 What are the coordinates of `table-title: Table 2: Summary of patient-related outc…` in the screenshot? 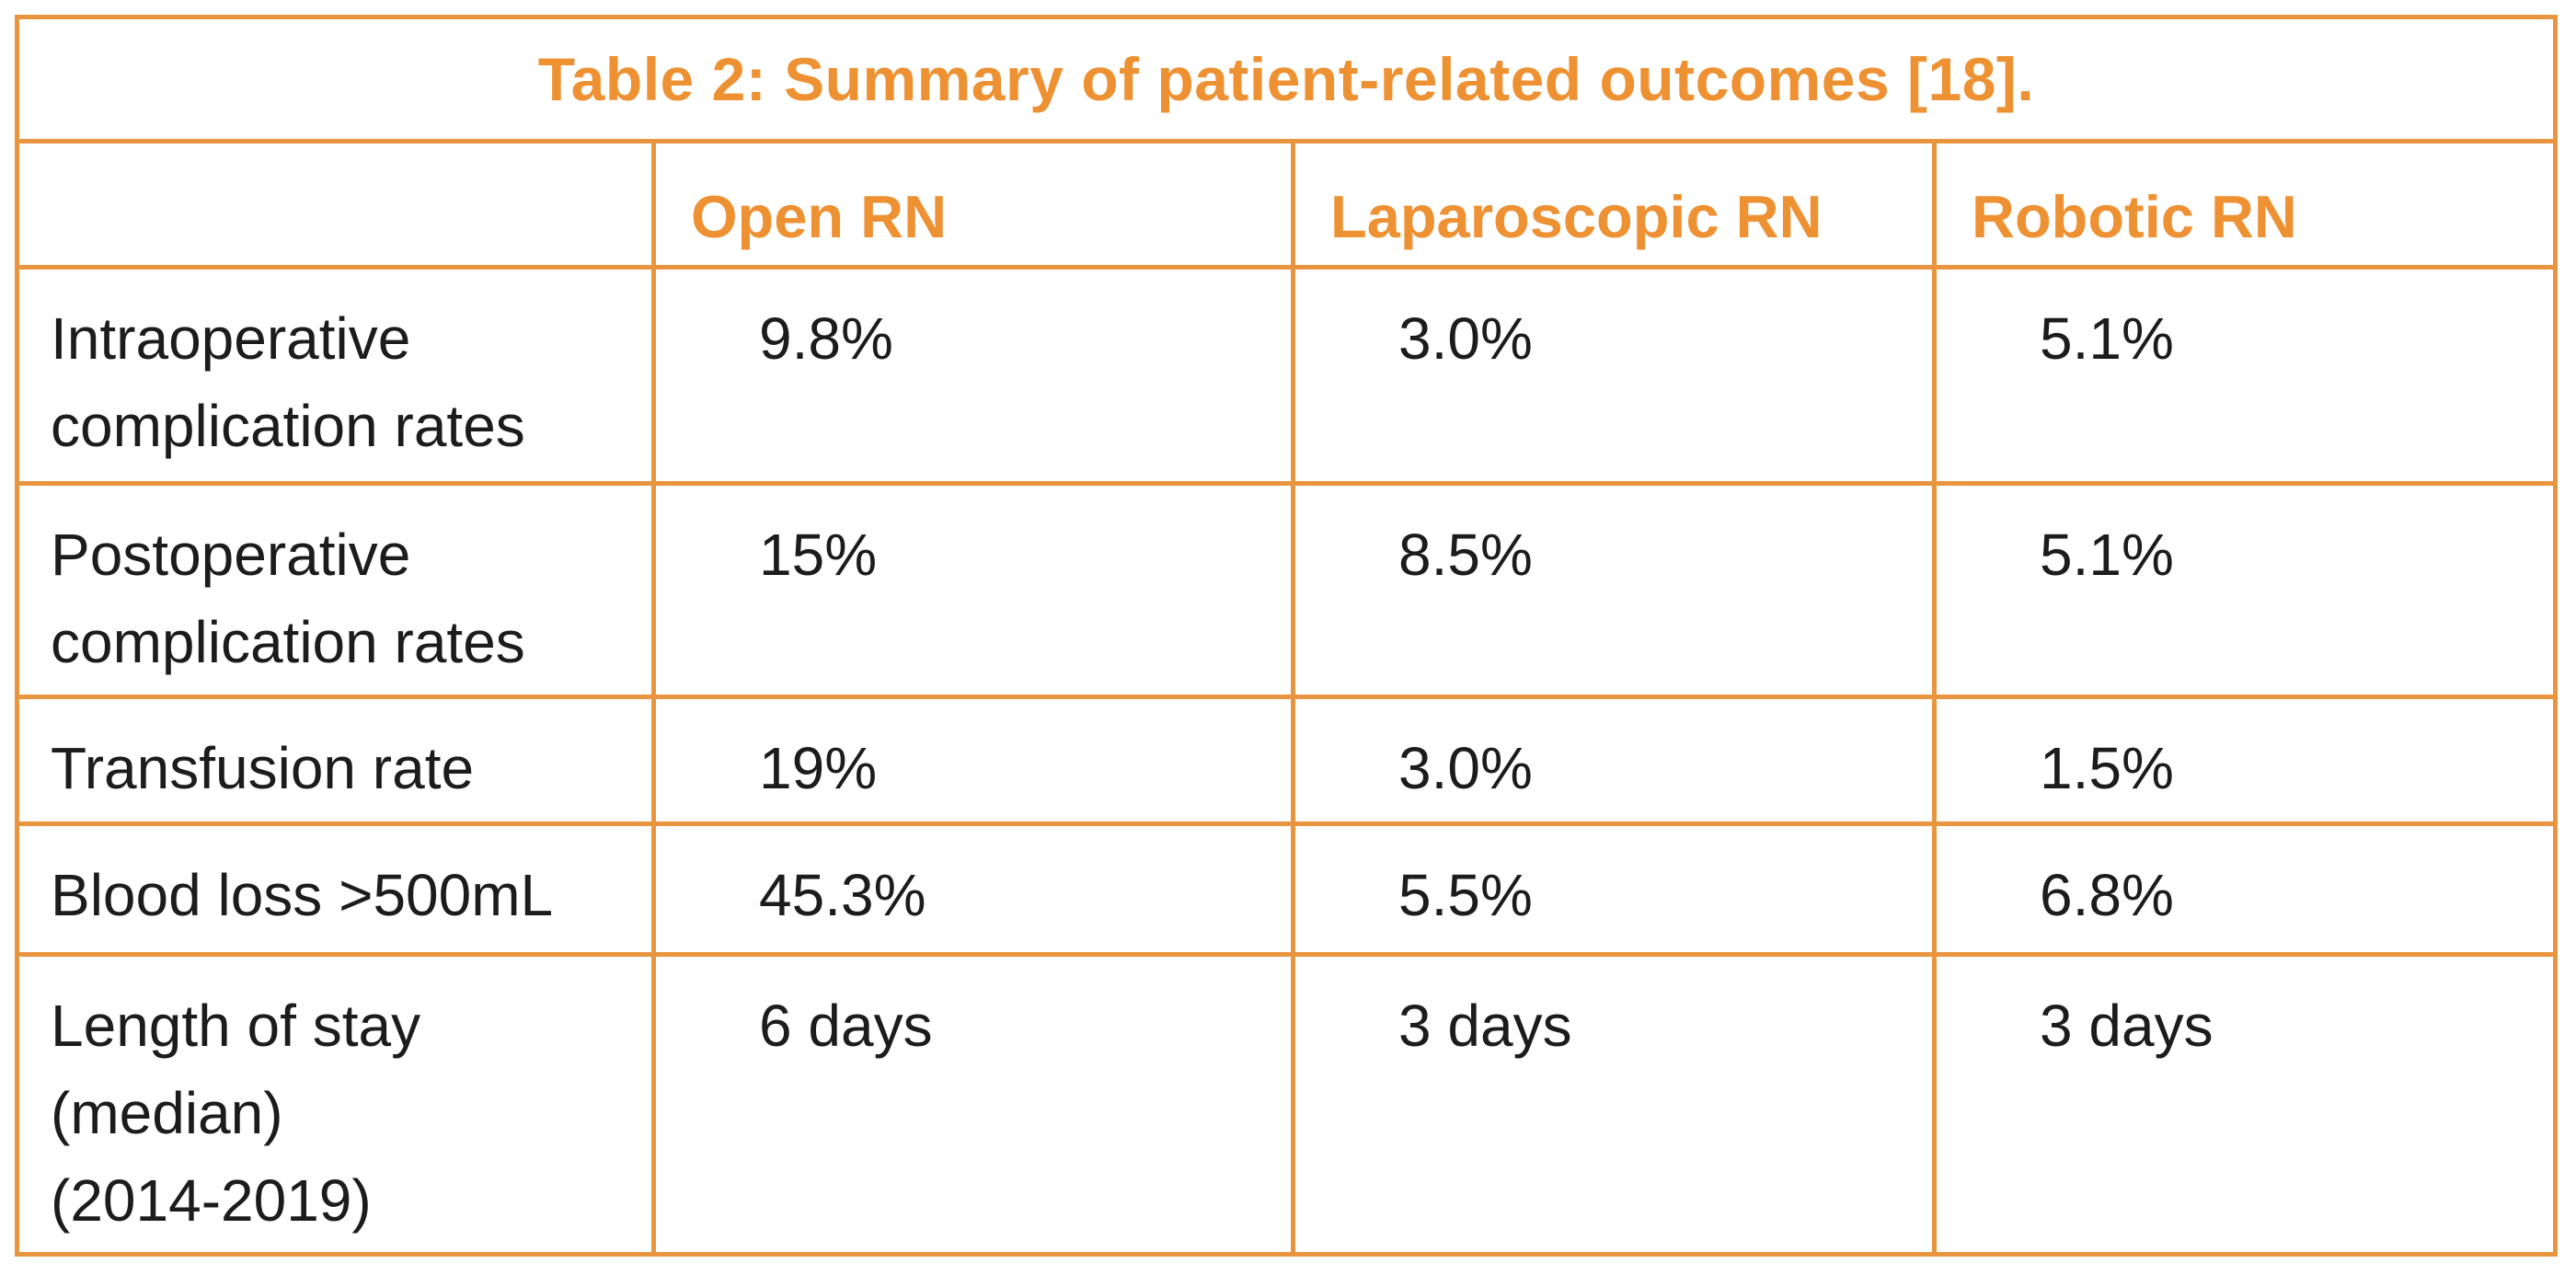 It's located at (1286, 79).